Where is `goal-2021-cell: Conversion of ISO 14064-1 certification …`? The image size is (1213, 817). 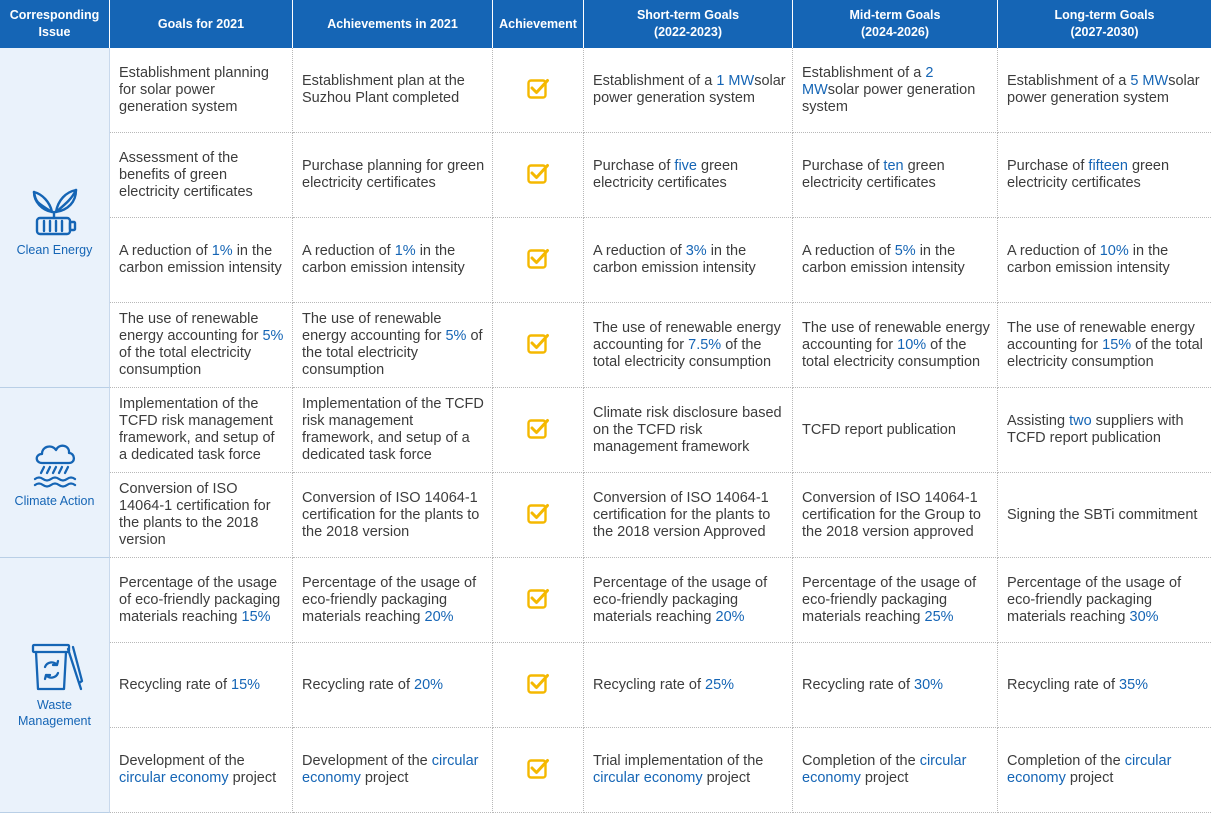 goal-2021-cell: Conversion of ISO 14064-1 certification … is located at coordinates (201, 515).